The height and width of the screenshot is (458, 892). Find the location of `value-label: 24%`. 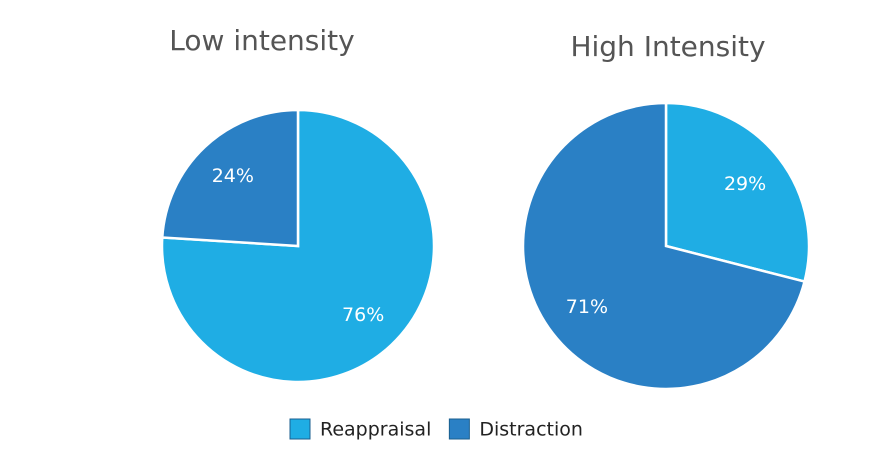

value-label: 24% is located at coordinates (233, 176).